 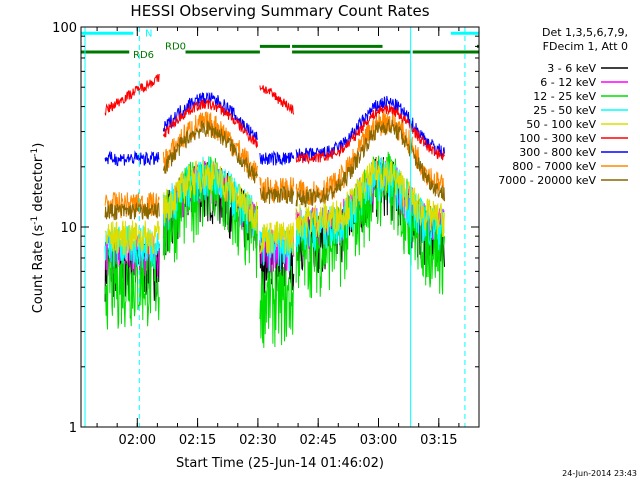 What do you see at coordinates (143, 55) in the screenshot?
I see `flag-label: RD6` at bounding box center [143, 55].